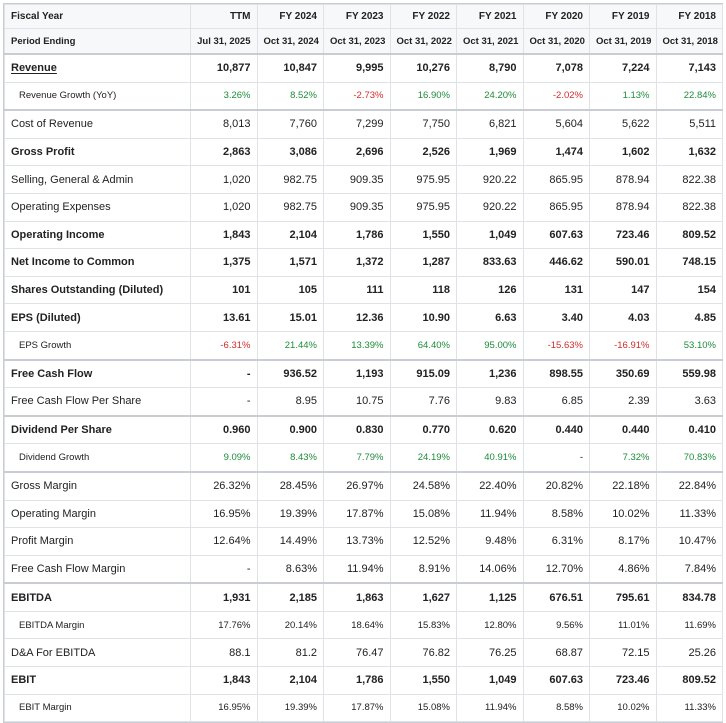  Describe the element at coordinates (423, 402) in the screenshot. I see `table-cell: 7.76` at that location.